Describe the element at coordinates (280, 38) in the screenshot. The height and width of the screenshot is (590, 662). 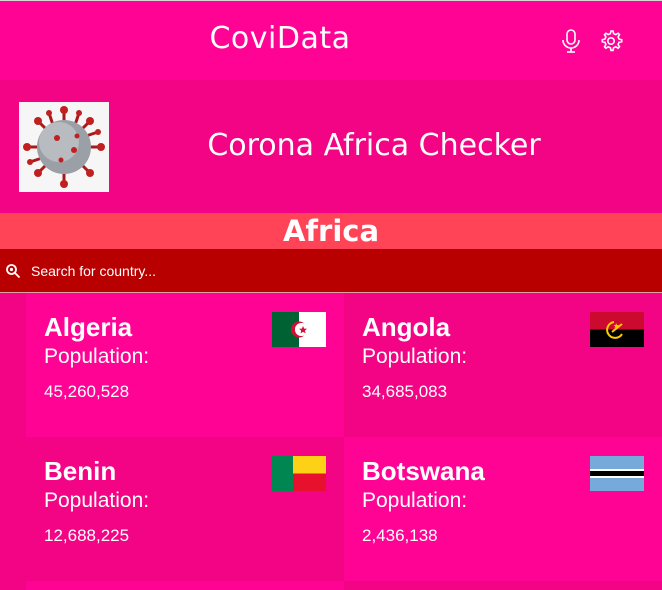
I see `app-title: CoviData` at that location.